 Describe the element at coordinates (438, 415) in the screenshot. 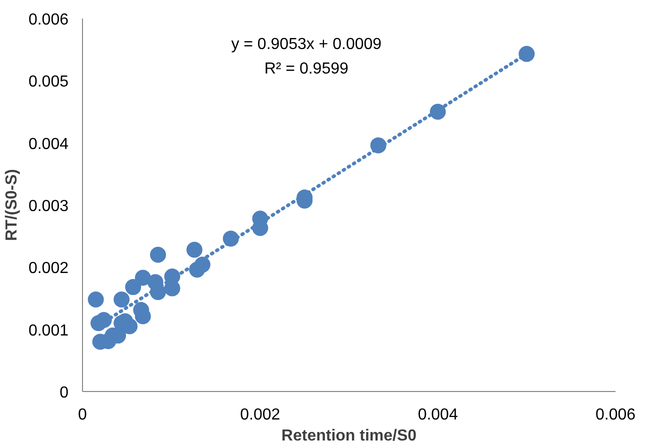

I see `x-tick-label: 0.004` at that location.